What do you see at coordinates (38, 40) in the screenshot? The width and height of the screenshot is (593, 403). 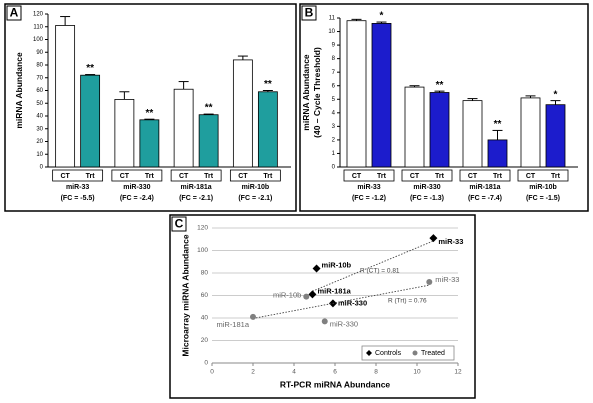 I see `y-tick-label: 100` at bounding box center [38, 40].